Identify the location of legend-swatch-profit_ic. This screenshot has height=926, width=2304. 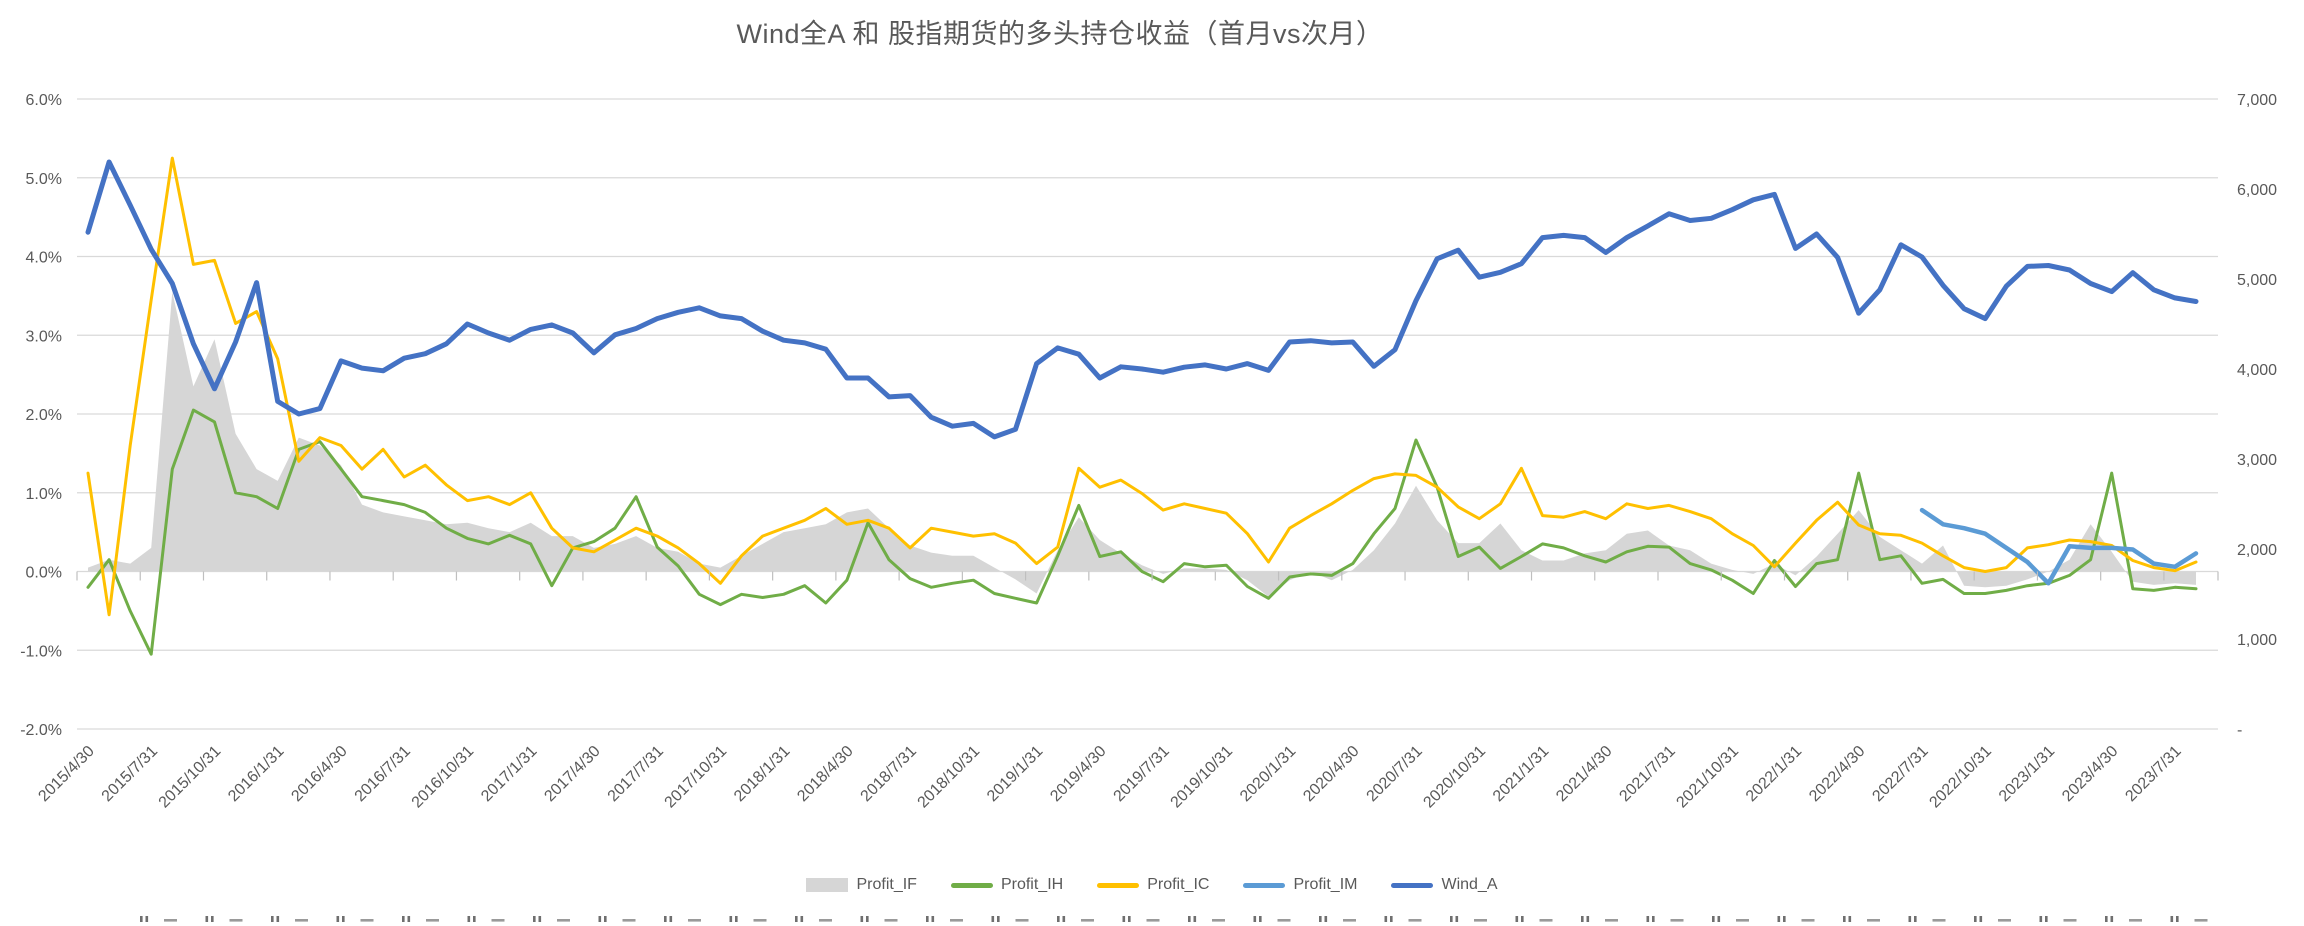
(1118, 885).